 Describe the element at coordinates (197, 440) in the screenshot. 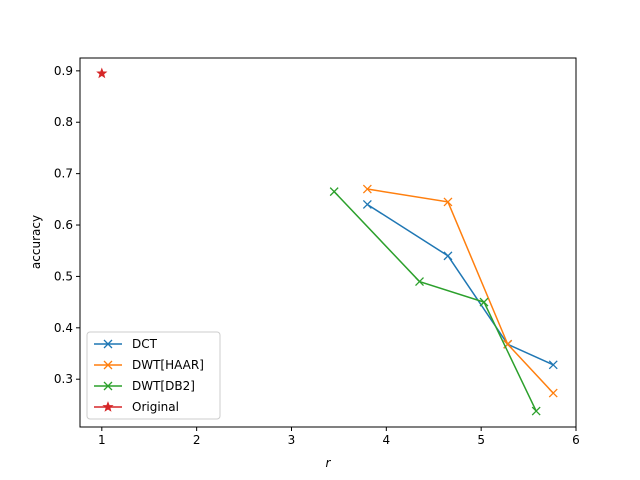

I see `x-tick-label: 2` at that location.